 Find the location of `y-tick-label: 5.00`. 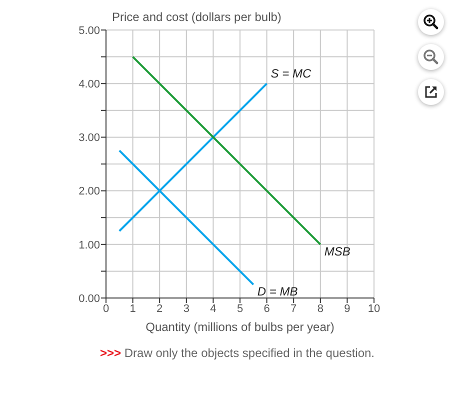

y-tick-label: 5.00 is located at coordinates (89, 30).